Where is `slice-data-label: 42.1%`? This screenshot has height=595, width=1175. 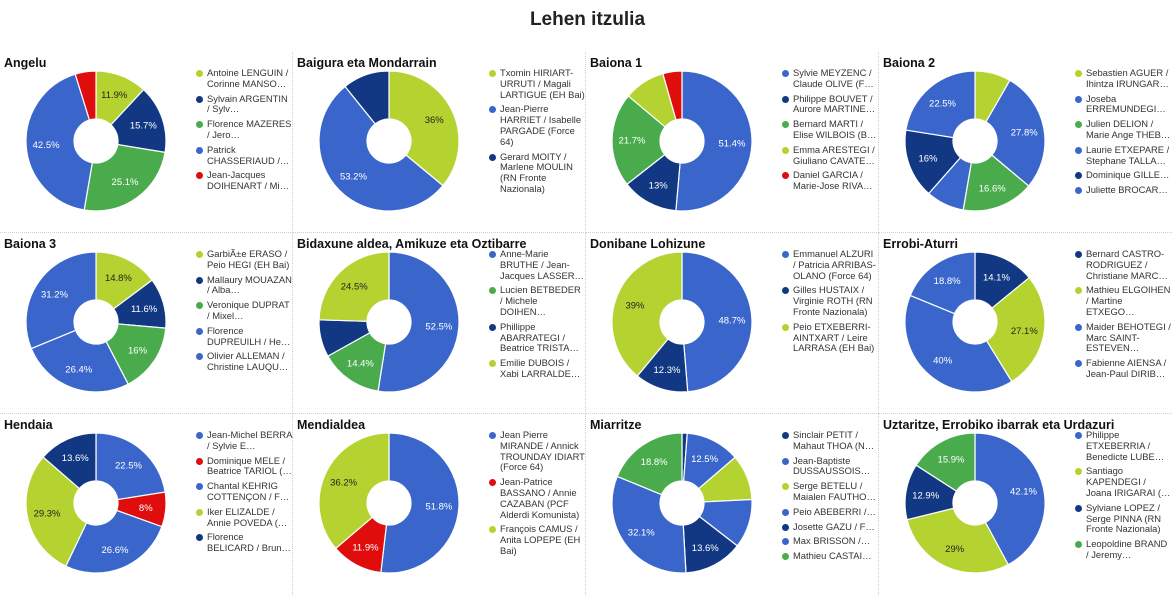 slice-data-label: 42.1% is located at coordinates (1023, 491).